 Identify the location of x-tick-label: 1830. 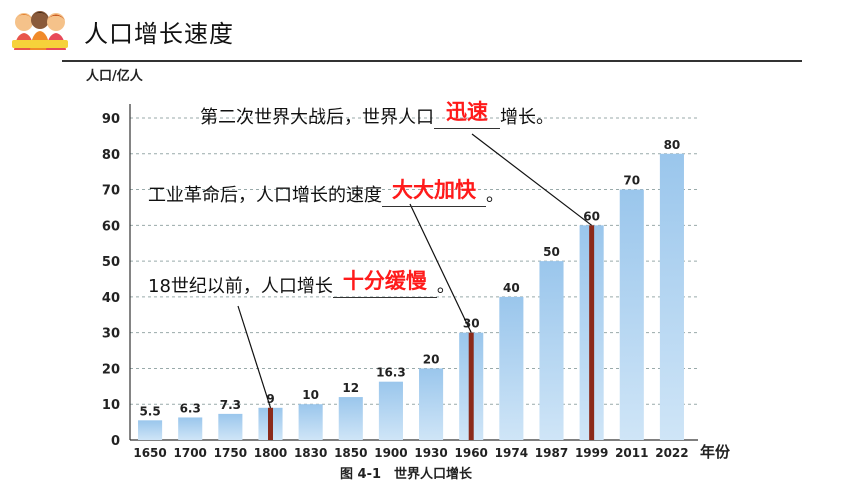
(310, 453).